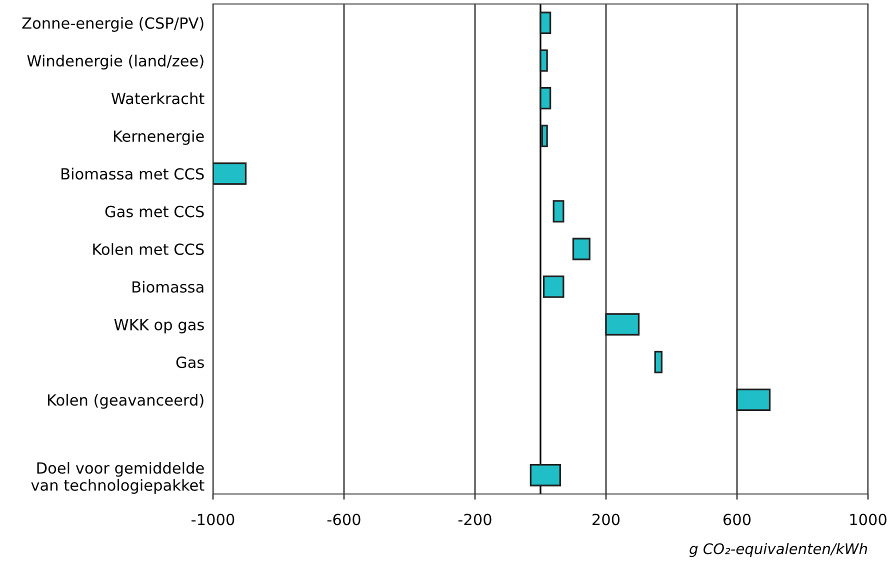  I want to click on y-tick-label: Biomassa, so click(168, 286).